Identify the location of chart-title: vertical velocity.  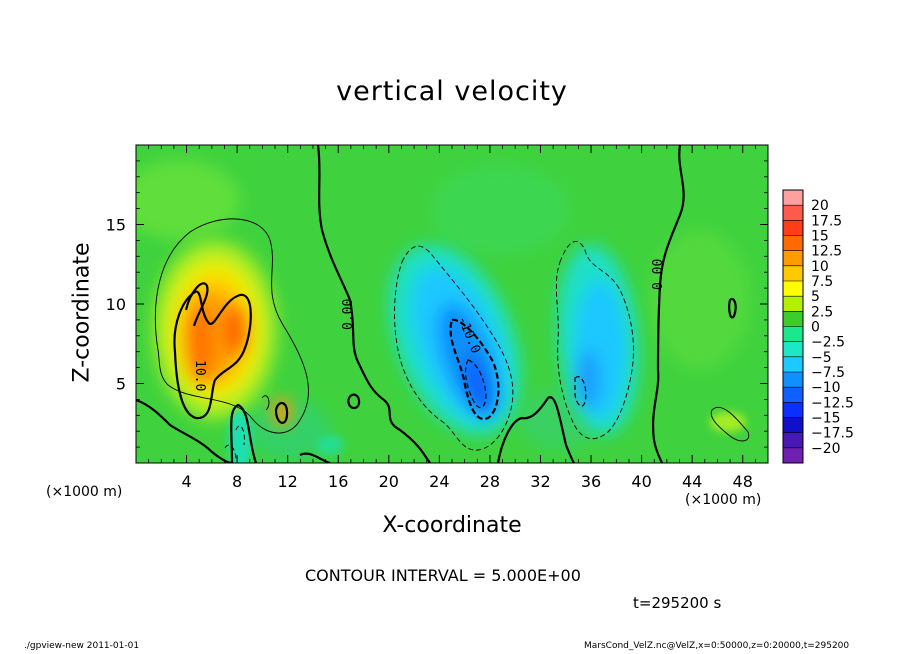
(452, 91).